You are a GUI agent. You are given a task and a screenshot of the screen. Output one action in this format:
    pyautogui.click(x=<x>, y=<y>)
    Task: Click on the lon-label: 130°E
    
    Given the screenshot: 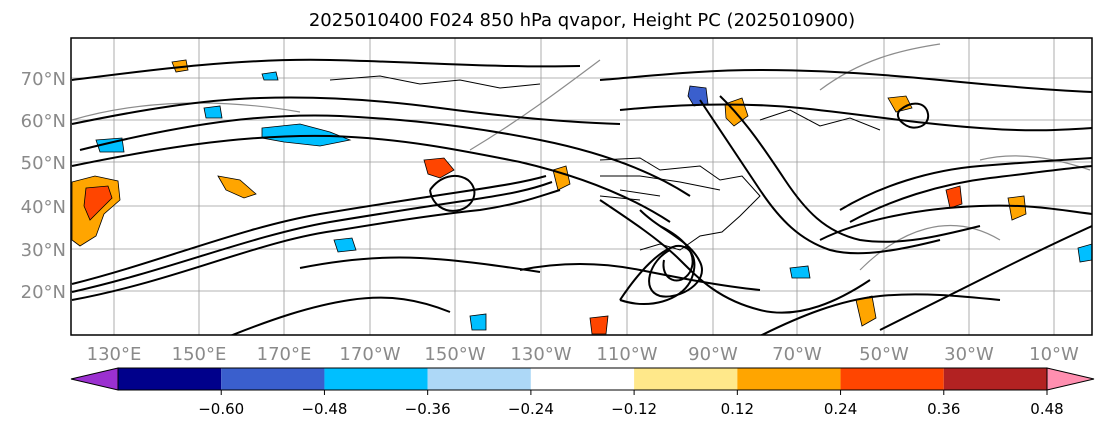 What is the action you would take?
    pyautogui.click(x=114, y=354)
    